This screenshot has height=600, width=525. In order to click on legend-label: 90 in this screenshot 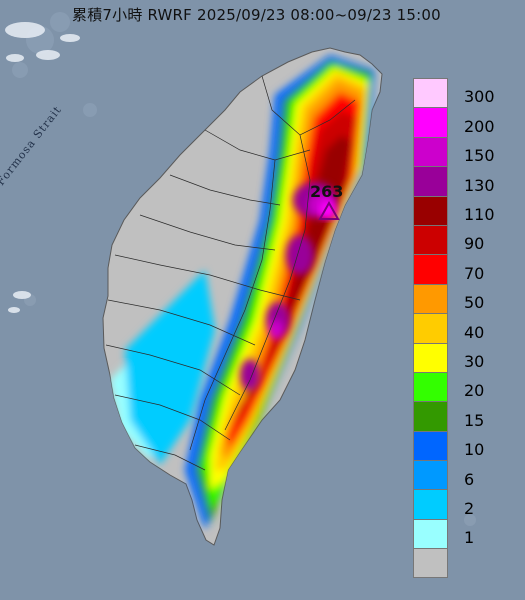, I will do `click(474, 244)`.